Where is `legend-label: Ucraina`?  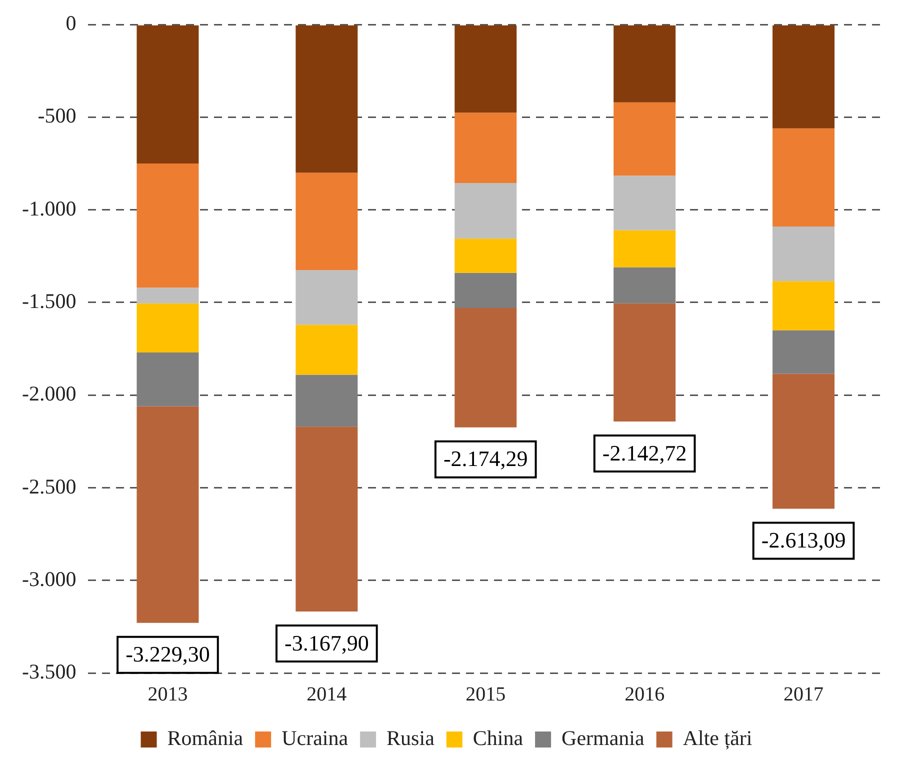 legend-label: Ucraina is located at coordinates (315, 738).